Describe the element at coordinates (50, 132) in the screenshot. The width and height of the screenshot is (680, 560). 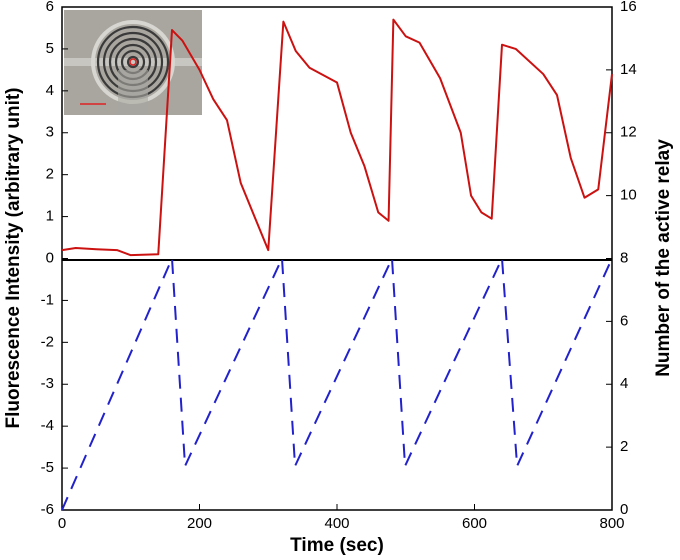
I see `y-tick-label: 3` at that location.